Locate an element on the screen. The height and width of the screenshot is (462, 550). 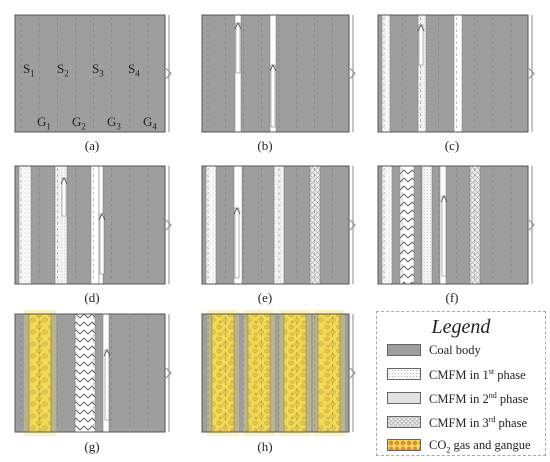
phase1-swatch is located at coordinates (404, 374).